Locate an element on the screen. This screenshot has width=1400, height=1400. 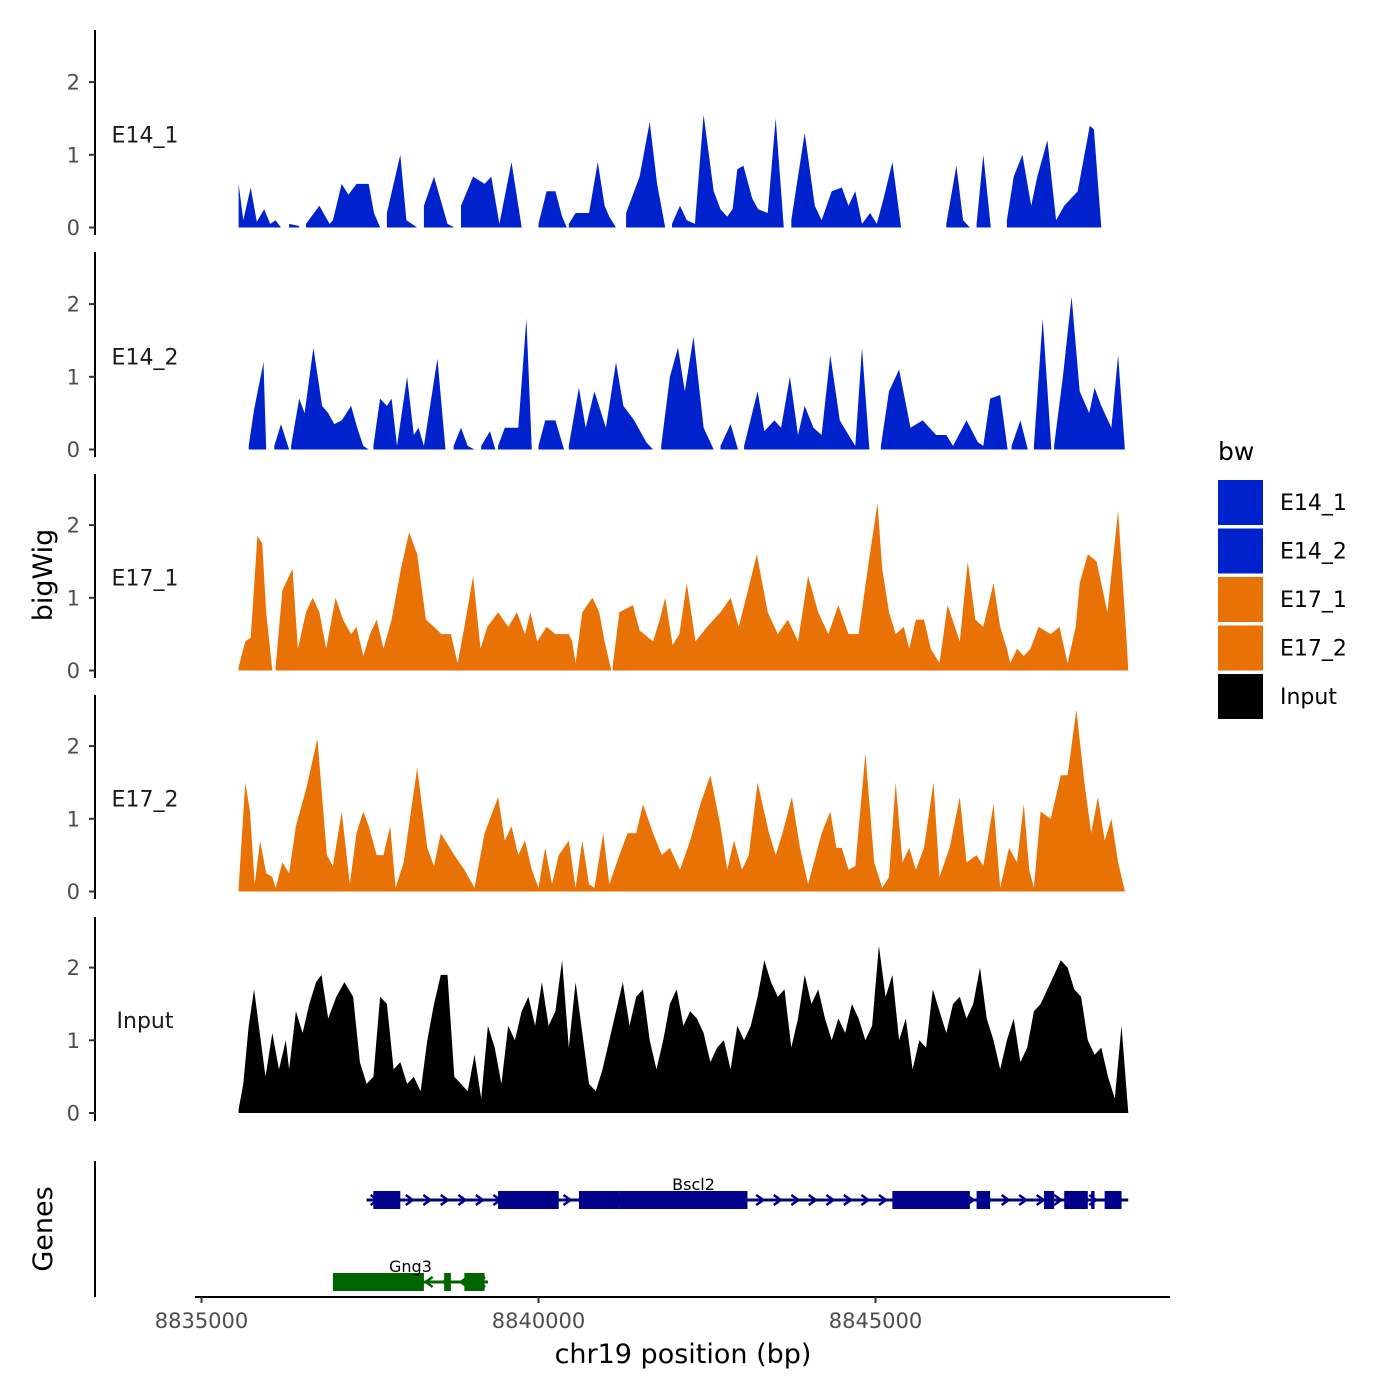
track-input: 0 1 2 Input is located at coordinates (598, 1021).